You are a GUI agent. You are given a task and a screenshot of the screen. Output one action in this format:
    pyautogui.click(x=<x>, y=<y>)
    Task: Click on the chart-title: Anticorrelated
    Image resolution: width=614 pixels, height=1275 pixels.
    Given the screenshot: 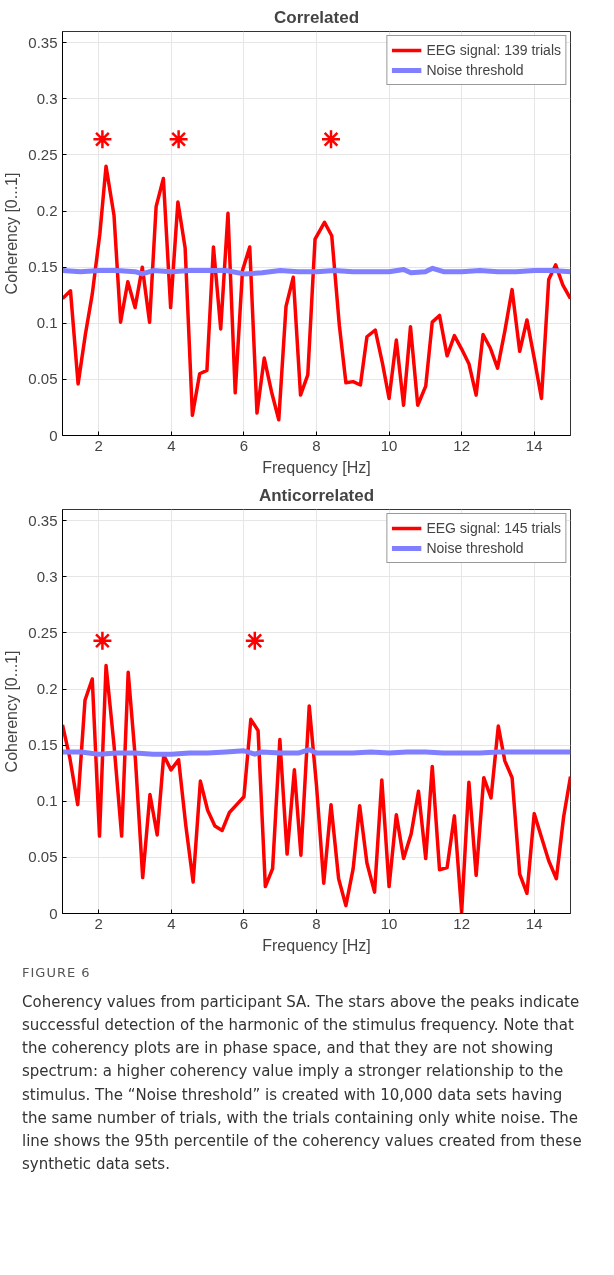 What is the action you would take?
    pyautogui.click(x=316, y=495)
    